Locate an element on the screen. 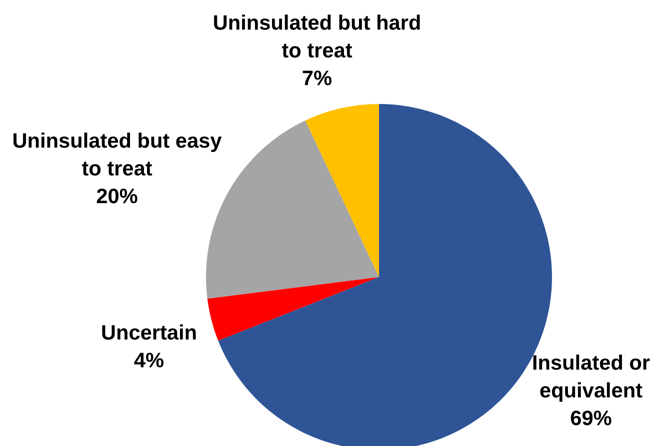 This screenshot has height=446, width=657. slice-label: Uninsulated but easy to treat is located at coordinates (117, 154).